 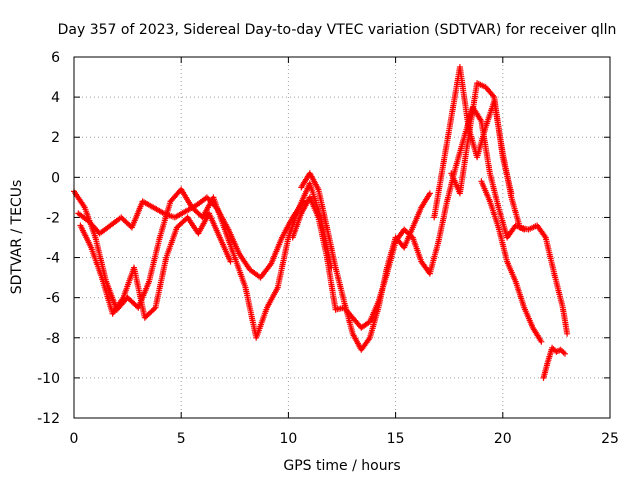 I want to click on x-tick-label: 25, so click(x=610, y=439).